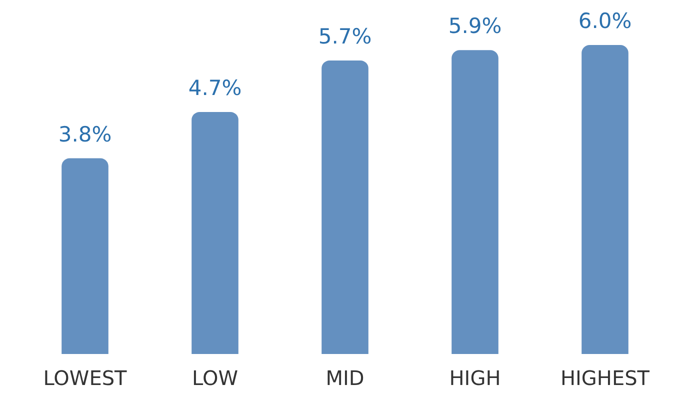  Describe the element at coordinates (475, 26) in the screenshot. I see `data-label: 5.9%` at that location.